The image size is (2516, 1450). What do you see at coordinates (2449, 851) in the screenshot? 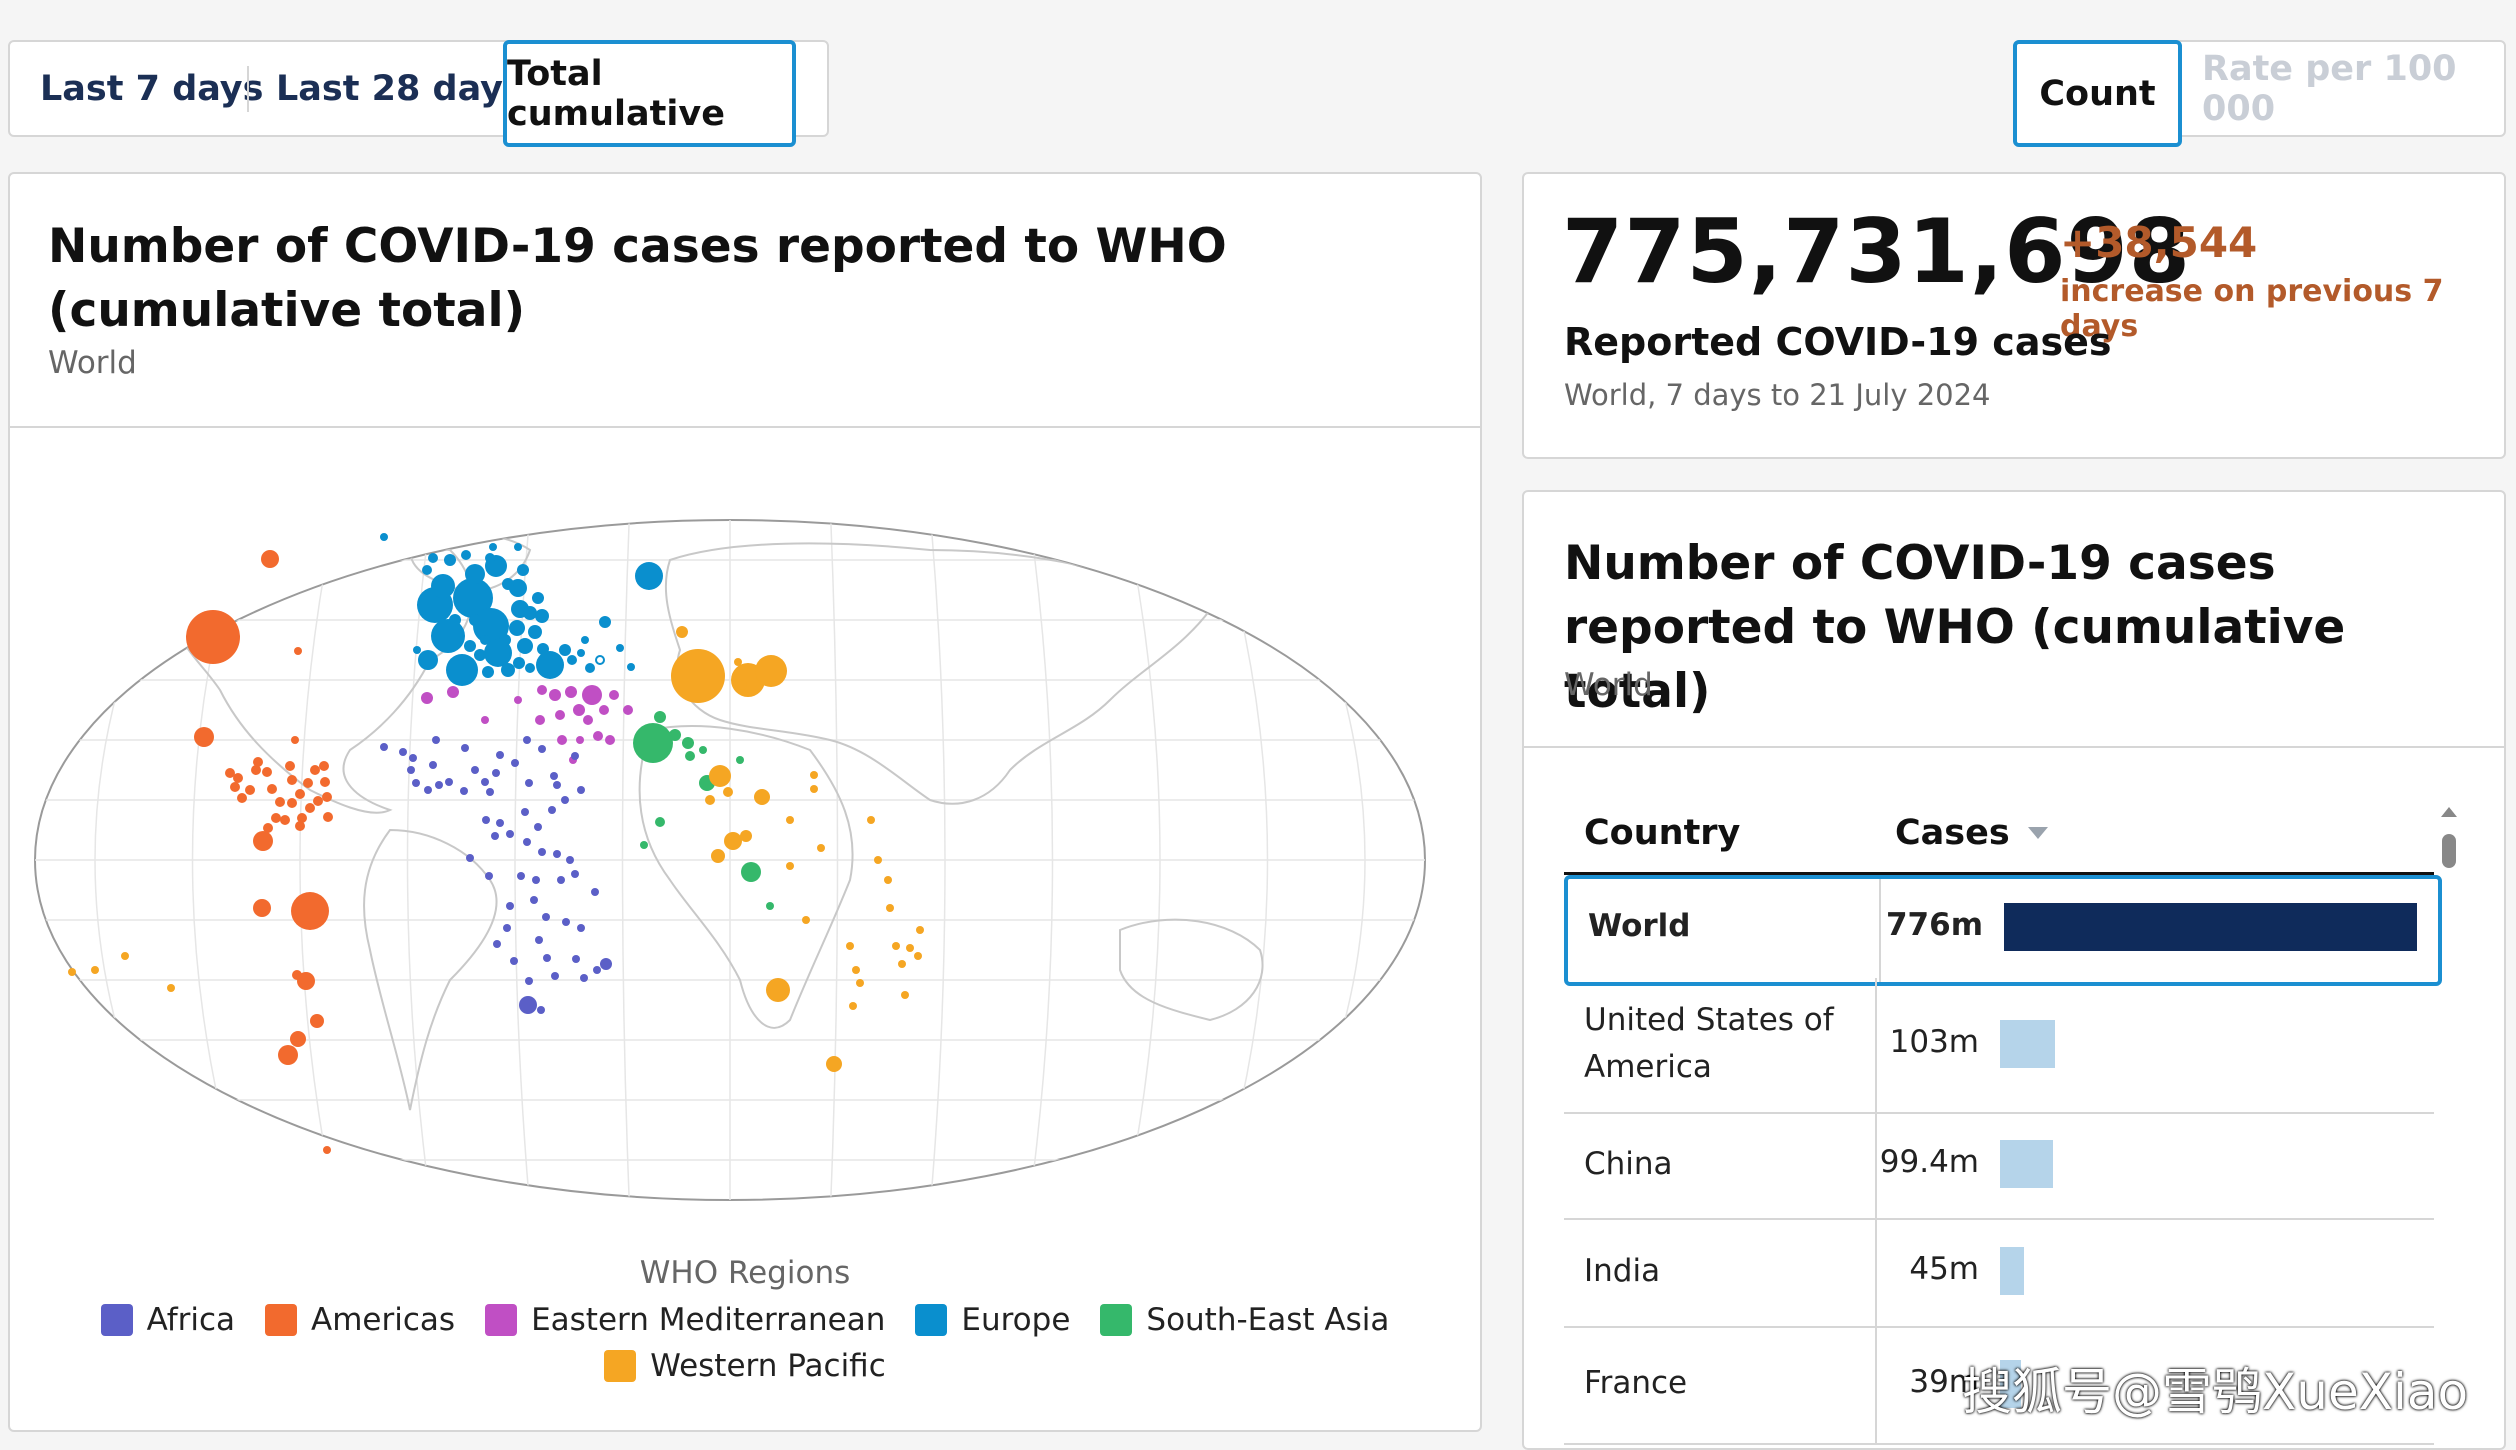
I see `scroll-thumb` at bounding box center [2449, 851].